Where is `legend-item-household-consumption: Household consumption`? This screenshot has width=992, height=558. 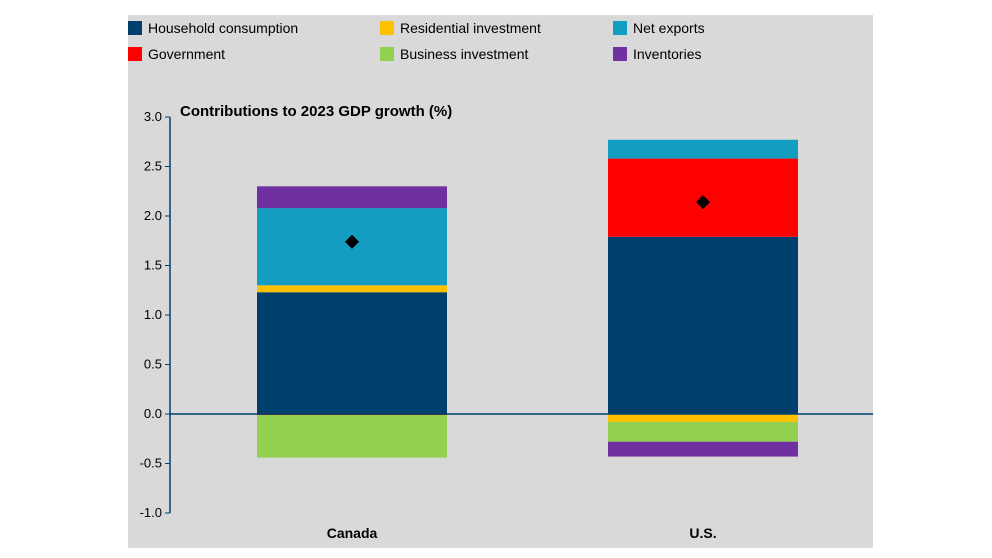 legend-item-household-consumption: Household consumption is located at coordinates (213, 28).